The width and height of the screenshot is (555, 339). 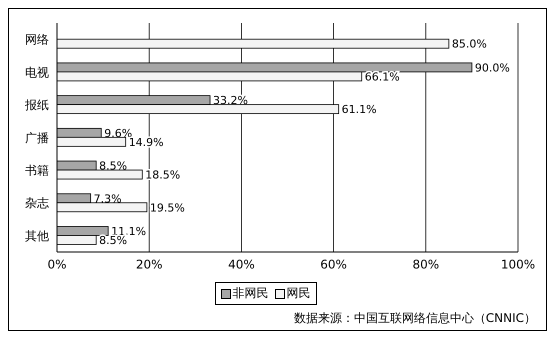 I want to click on legend-label: 非网民, so click(x=250, y=293).